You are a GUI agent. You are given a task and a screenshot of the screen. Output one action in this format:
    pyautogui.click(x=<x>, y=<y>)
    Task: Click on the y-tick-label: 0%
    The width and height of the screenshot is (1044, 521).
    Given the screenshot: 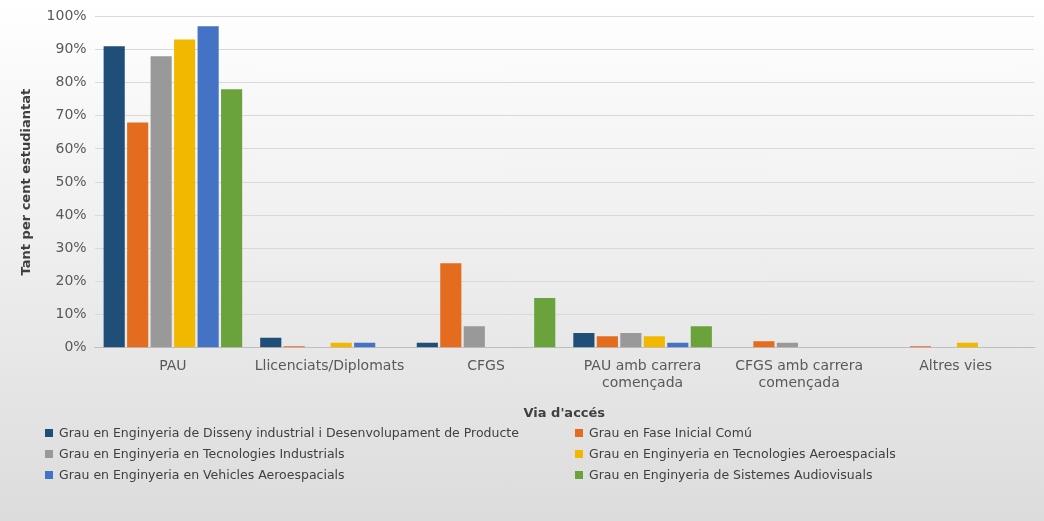 What is the action you would take?
    pyautogui.click(x=75, y=346)
    